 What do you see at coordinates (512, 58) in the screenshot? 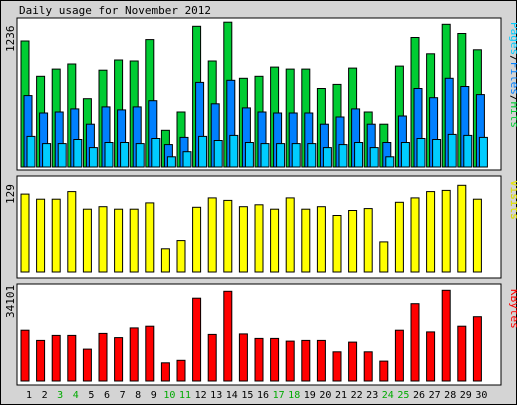
I see `legend-sep-1: /` at bounding box center [512, 58].